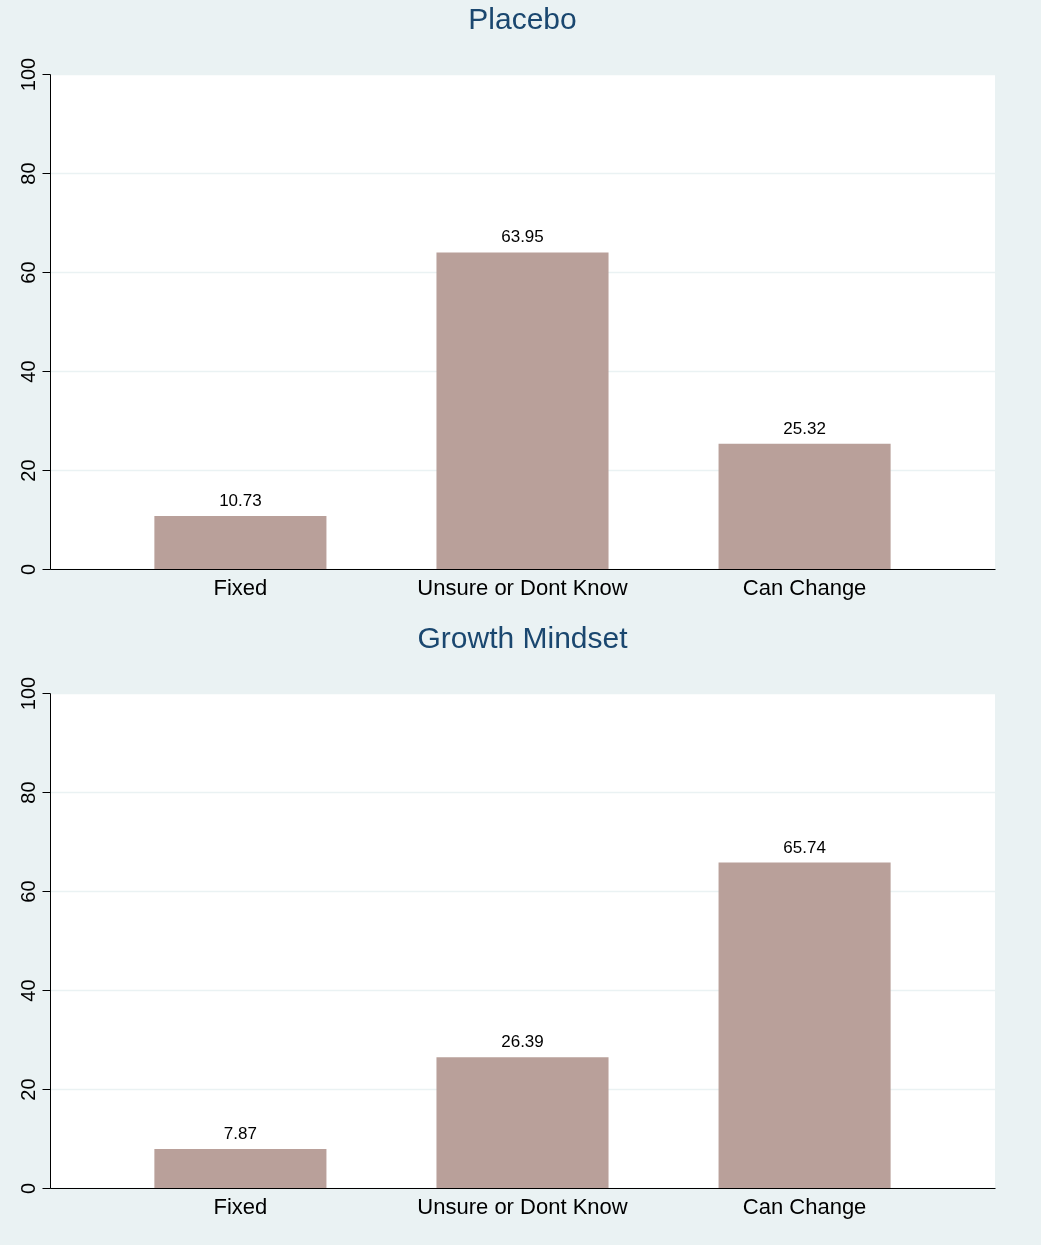 The image size is (1041, 1245). What do you see at coordinates (523, 638) in the screenshot?
I see `chart-title: Growth Mindset` at bounding box center [523, 638].